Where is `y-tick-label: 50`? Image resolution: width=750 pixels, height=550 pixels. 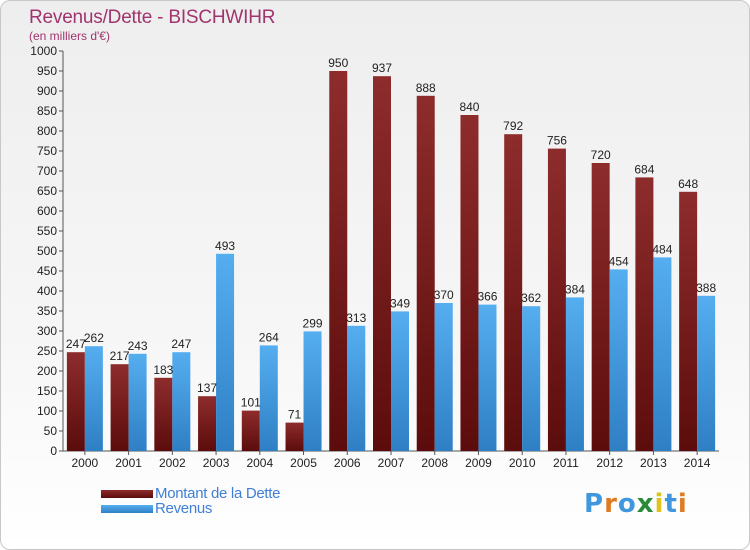 y-tick-label: 50 is located at coordinates (51, 431).